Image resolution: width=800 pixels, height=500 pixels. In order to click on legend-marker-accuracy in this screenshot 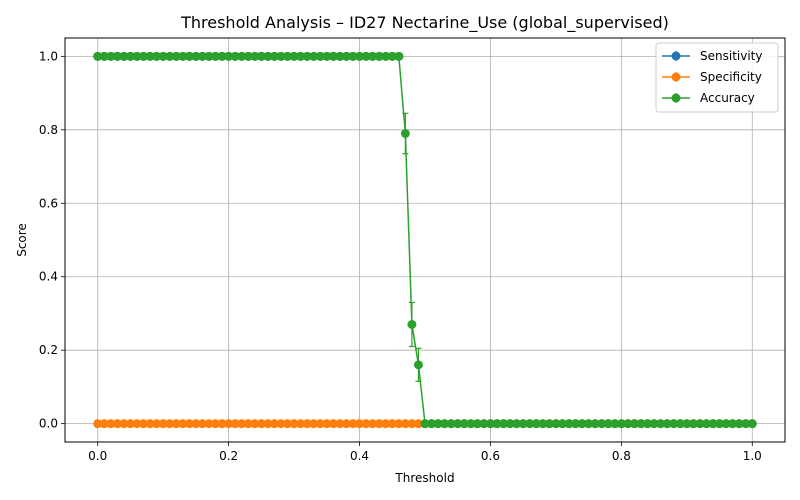, I will do `click(676, 98)`.